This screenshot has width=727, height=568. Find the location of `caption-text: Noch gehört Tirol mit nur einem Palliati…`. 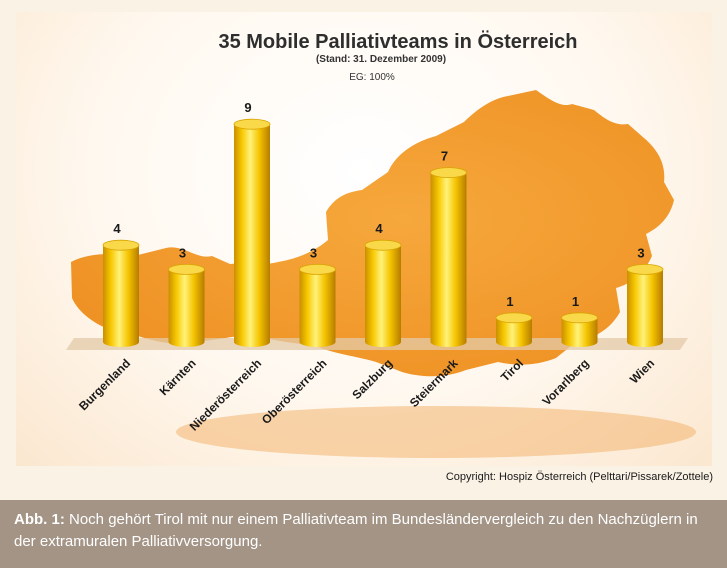

caption-text: Noch gehört Tirol mit nur einem Palliati… is located at coordinates (356, 530).